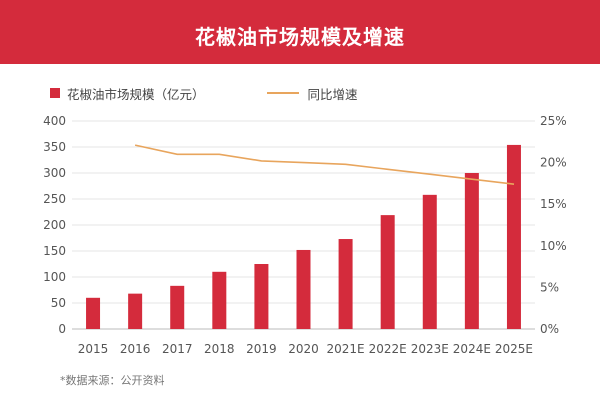 The height and width of the screenshot is (400, 600). What do you see at coordinates (54, 225) in the screenshot?
I see `y-tick-label: 200` at bounding box center [54, 225].